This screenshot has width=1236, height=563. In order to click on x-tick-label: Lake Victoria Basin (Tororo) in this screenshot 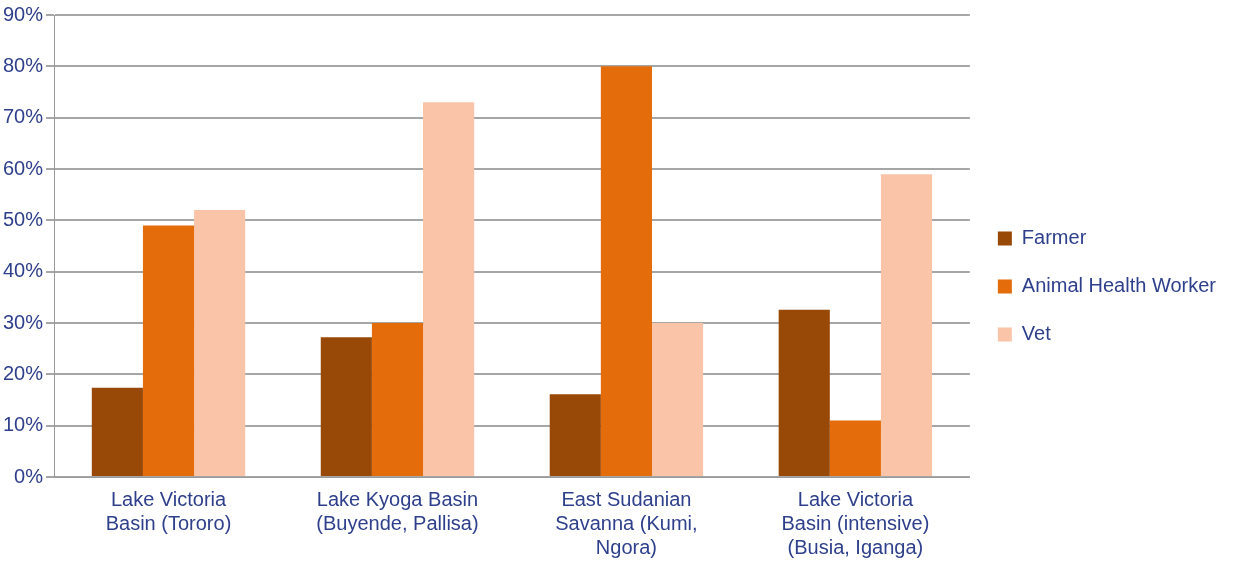, I will do `click(168, 510)`.